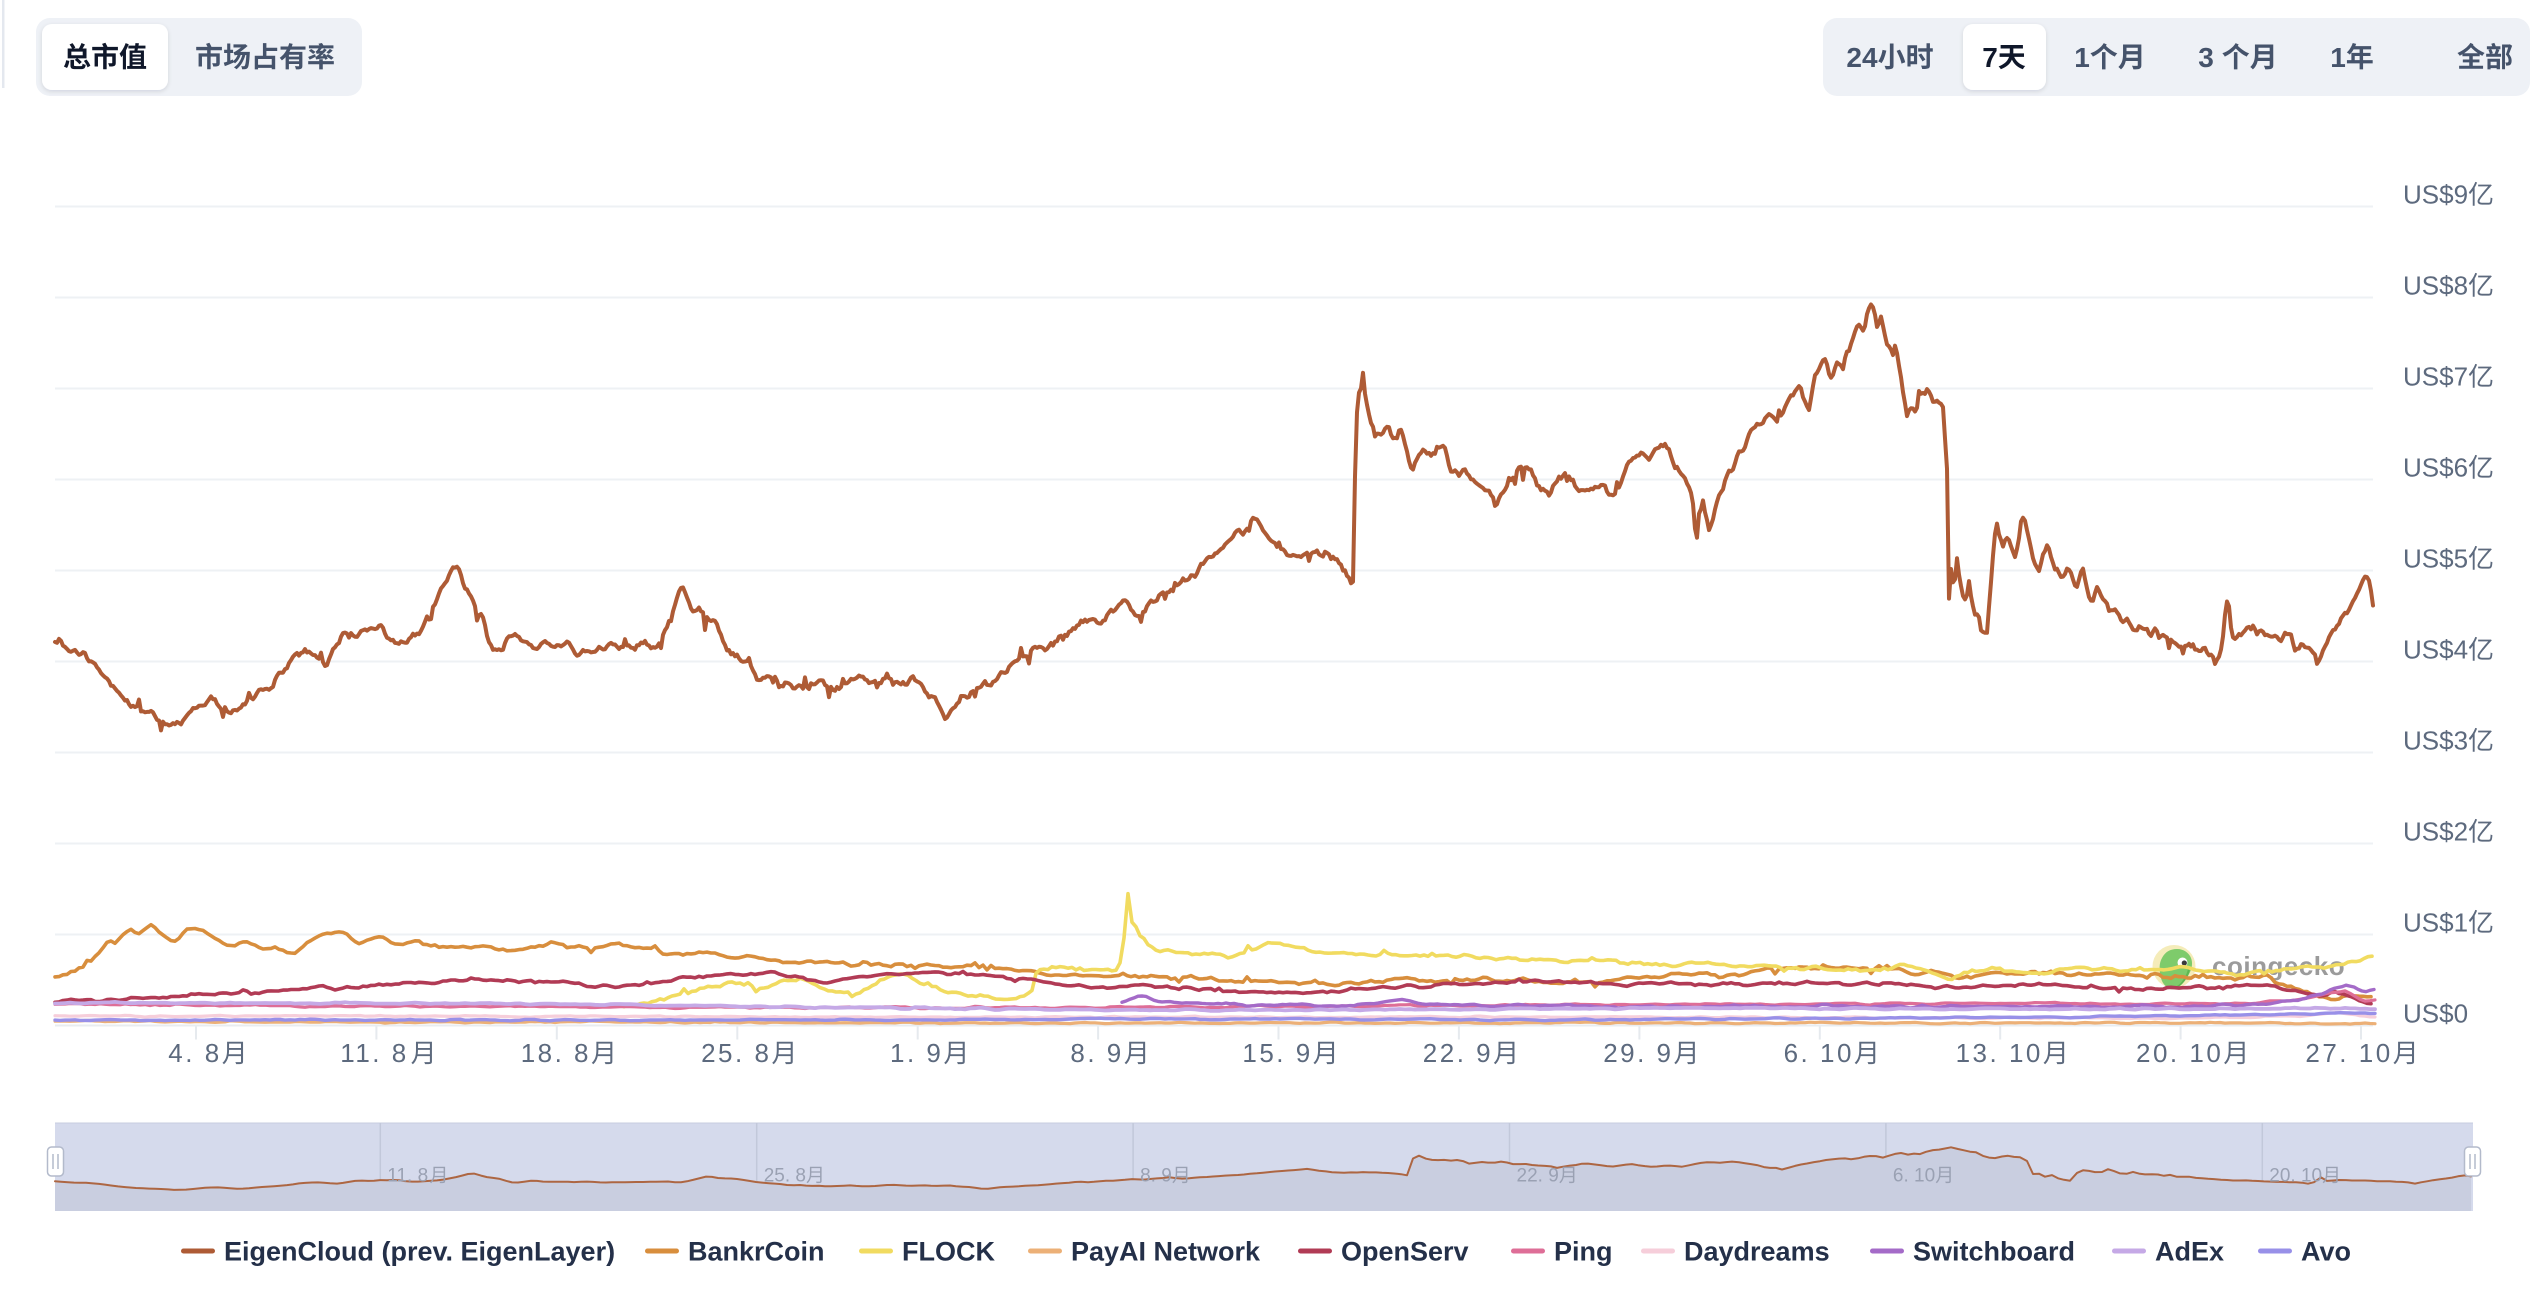  I want to click on svg-text: US$5, so click(2435, 559).